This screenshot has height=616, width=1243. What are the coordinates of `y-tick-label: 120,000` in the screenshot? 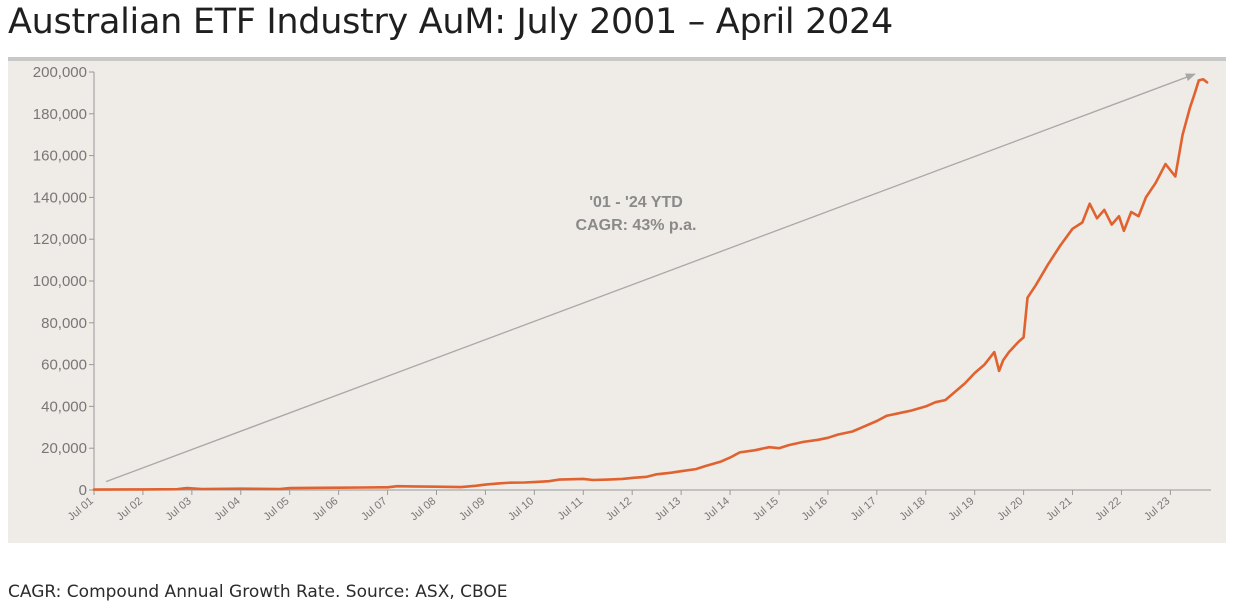 It's located at (60, 239).